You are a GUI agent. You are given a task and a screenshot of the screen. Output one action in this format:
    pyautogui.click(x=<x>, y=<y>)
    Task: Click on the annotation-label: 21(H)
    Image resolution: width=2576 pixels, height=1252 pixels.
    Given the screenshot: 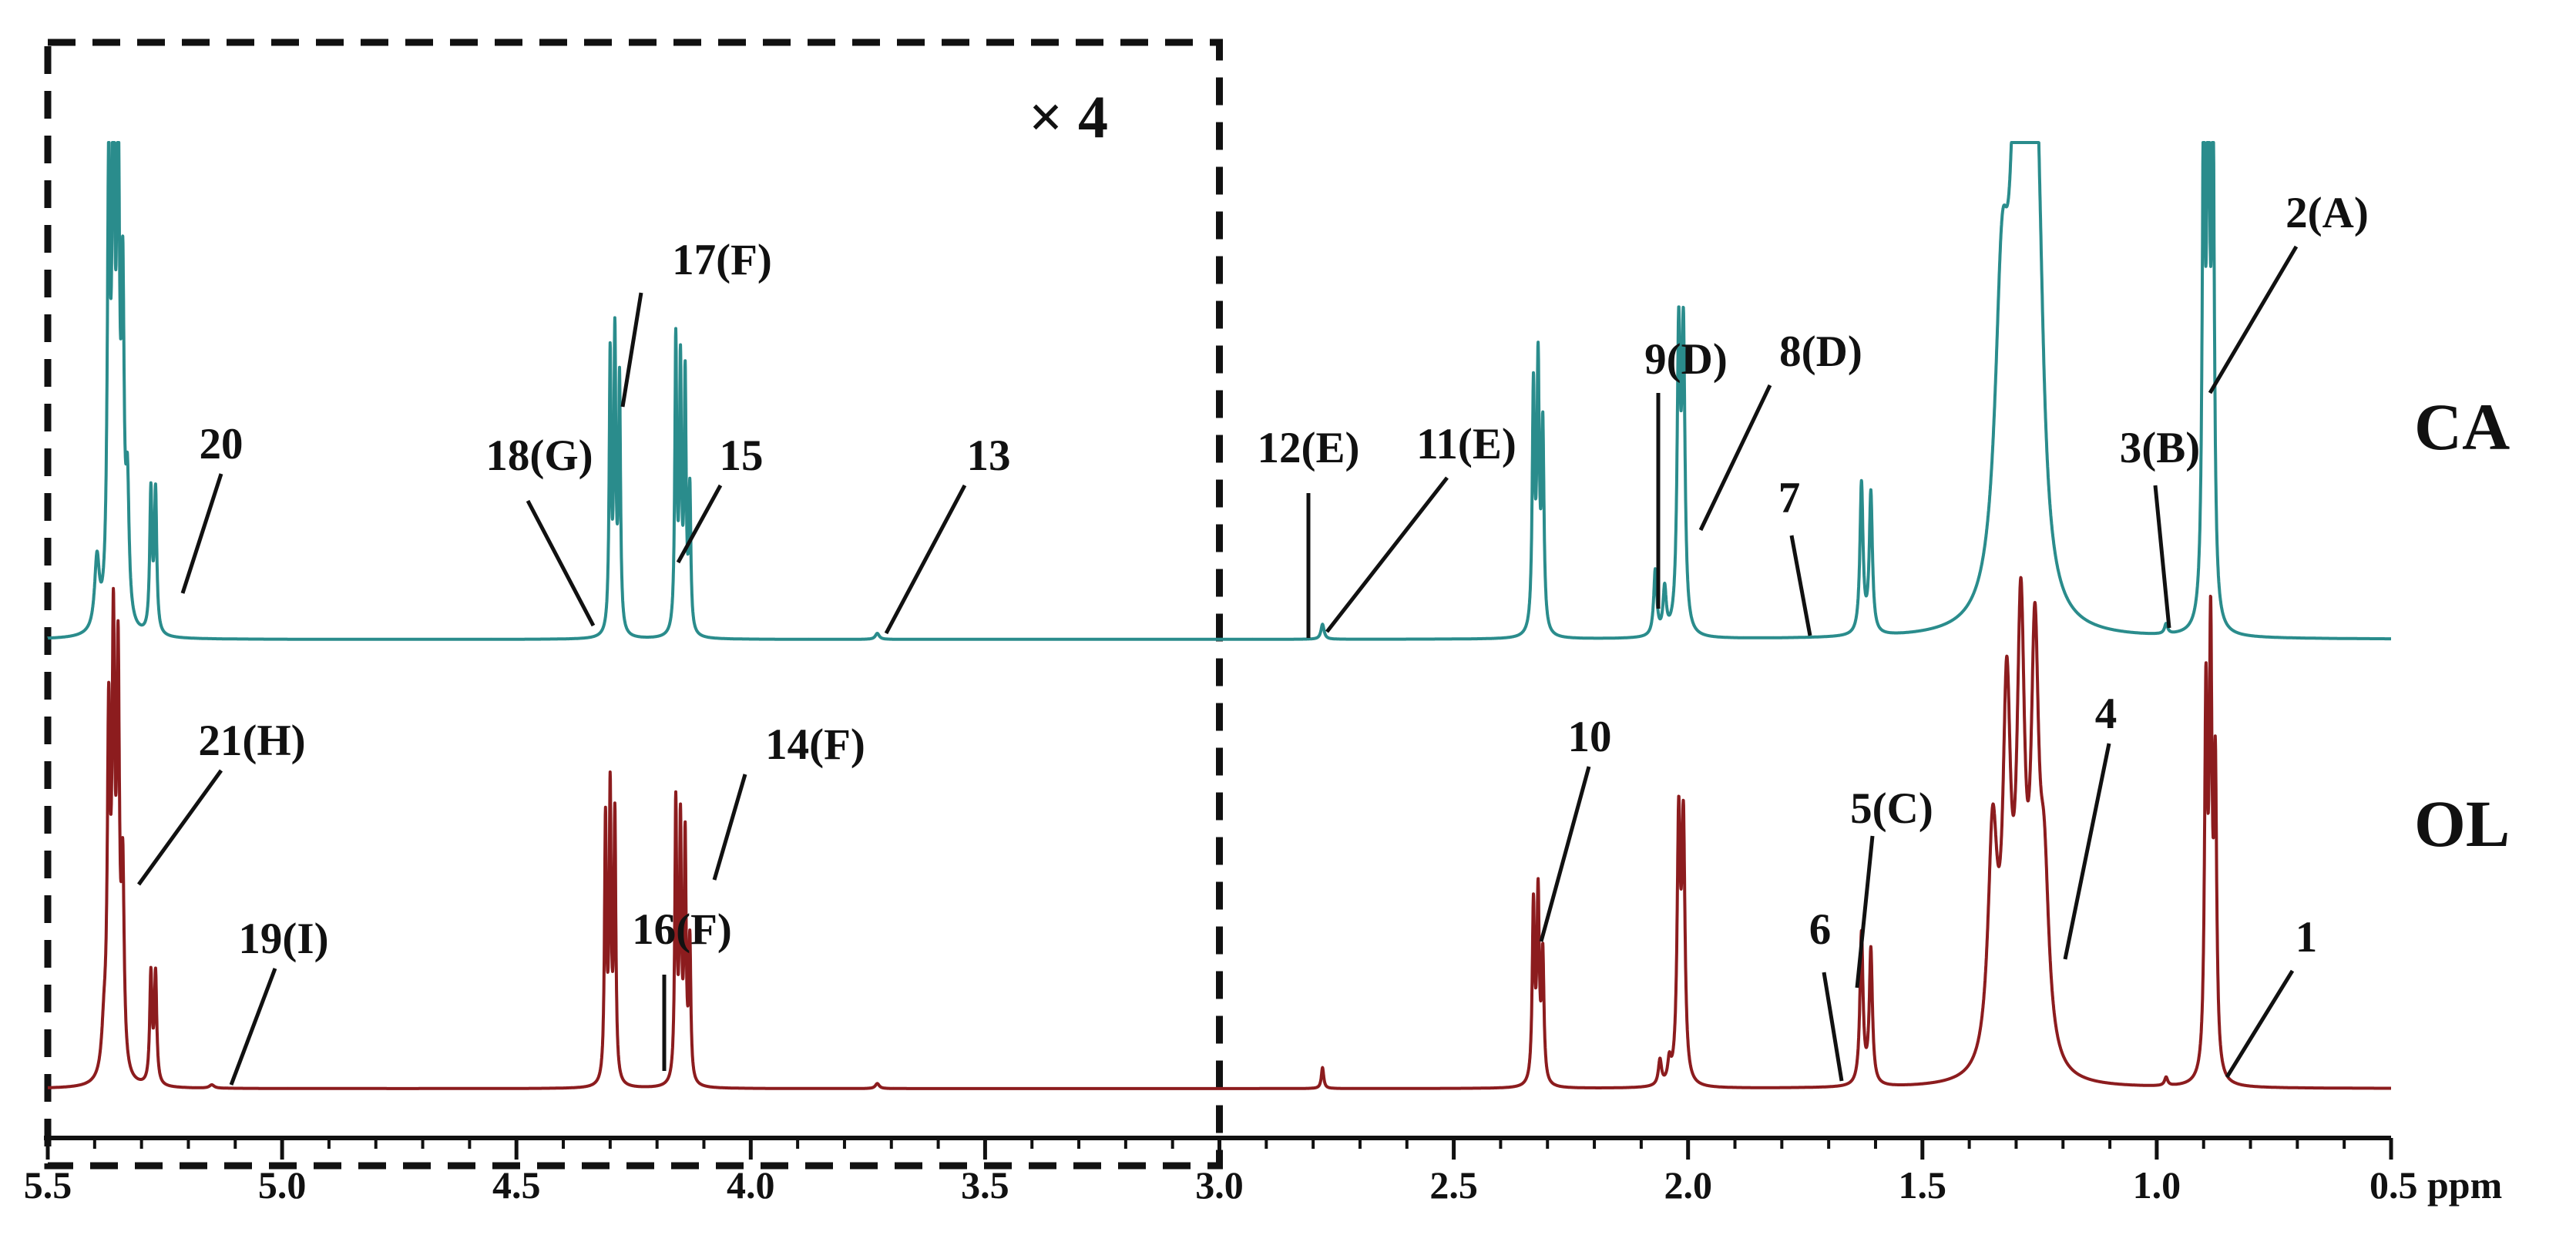 What is the action you would take?
    pyautogui.click(x=251, y=741)
    